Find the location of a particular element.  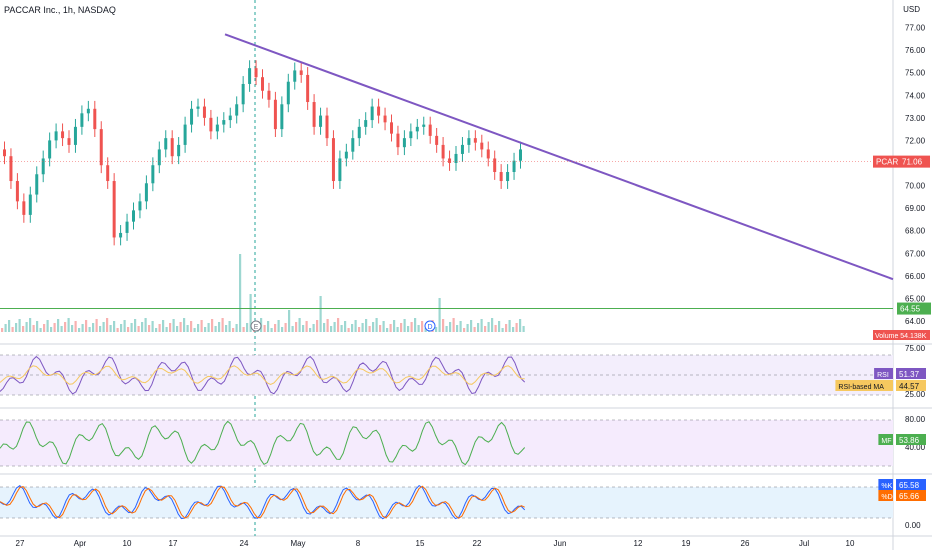

indicator-name: %D is located at coordinates (886, 497).